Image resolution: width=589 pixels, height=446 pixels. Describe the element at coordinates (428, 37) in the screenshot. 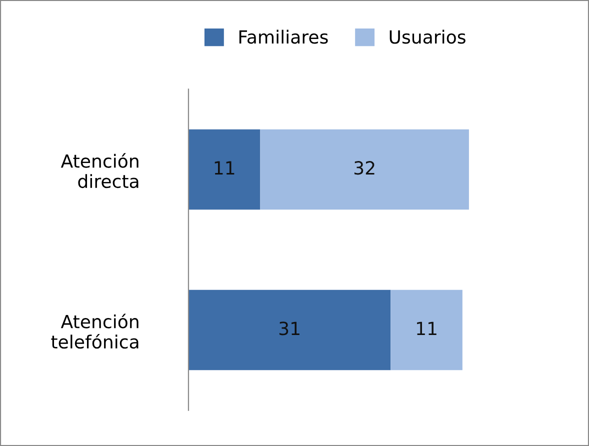

I see `legend-label: Usuarios` at that location.